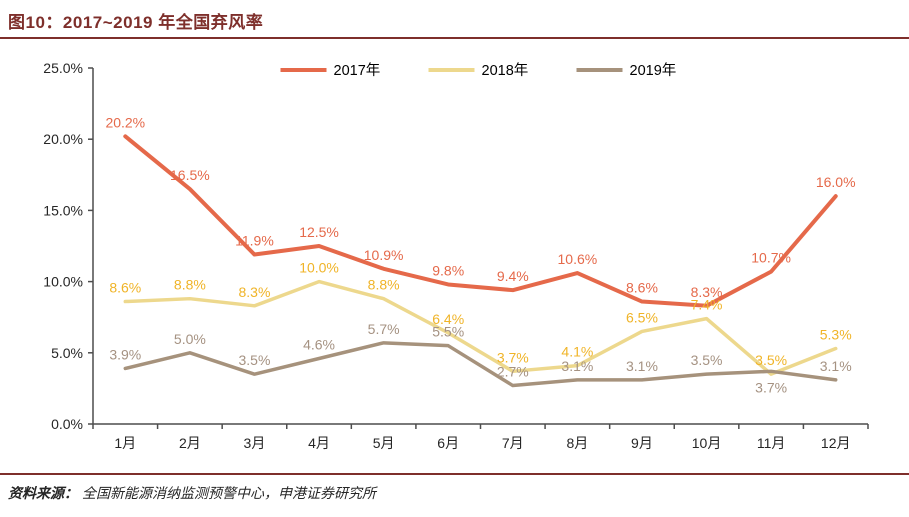  Describe the element at coordinates (68, 246) in the screenshot. I see `y-axis: 25.0% 20.0% 15.0% 10.0% 5.0% 0.0%` at that location.